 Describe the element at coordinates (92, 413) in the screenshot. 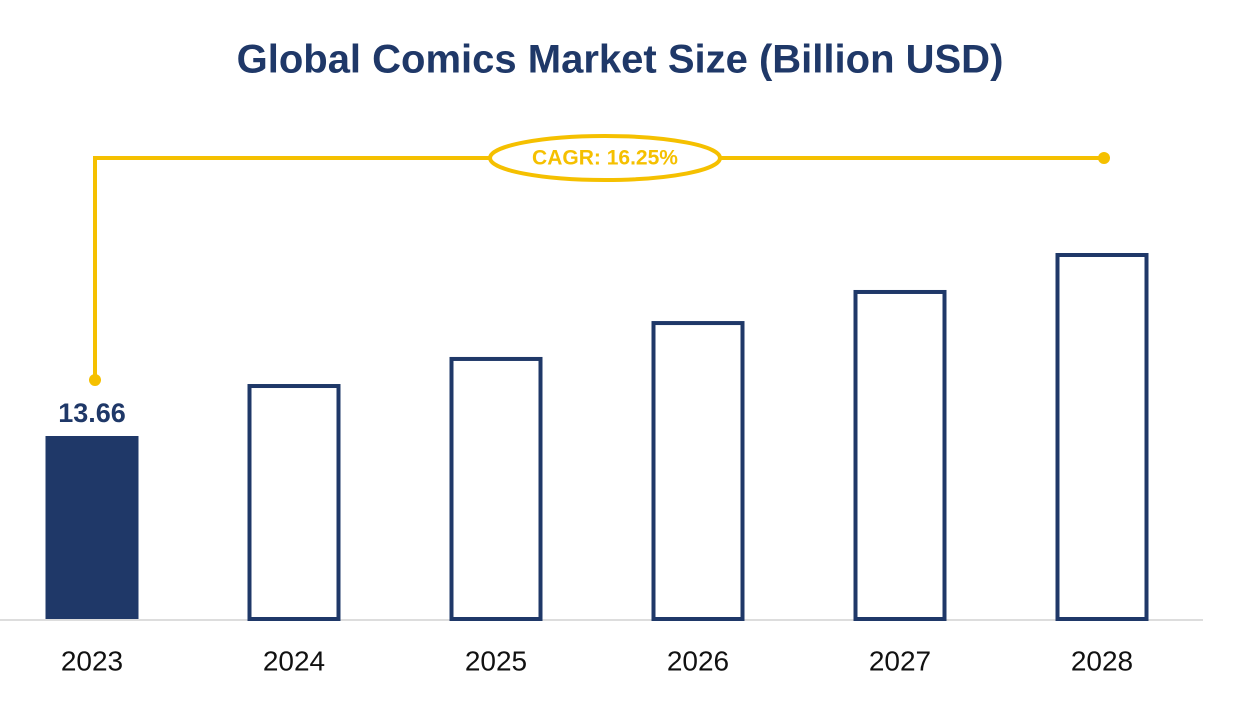

I see `value-label: 13.66` at that location.